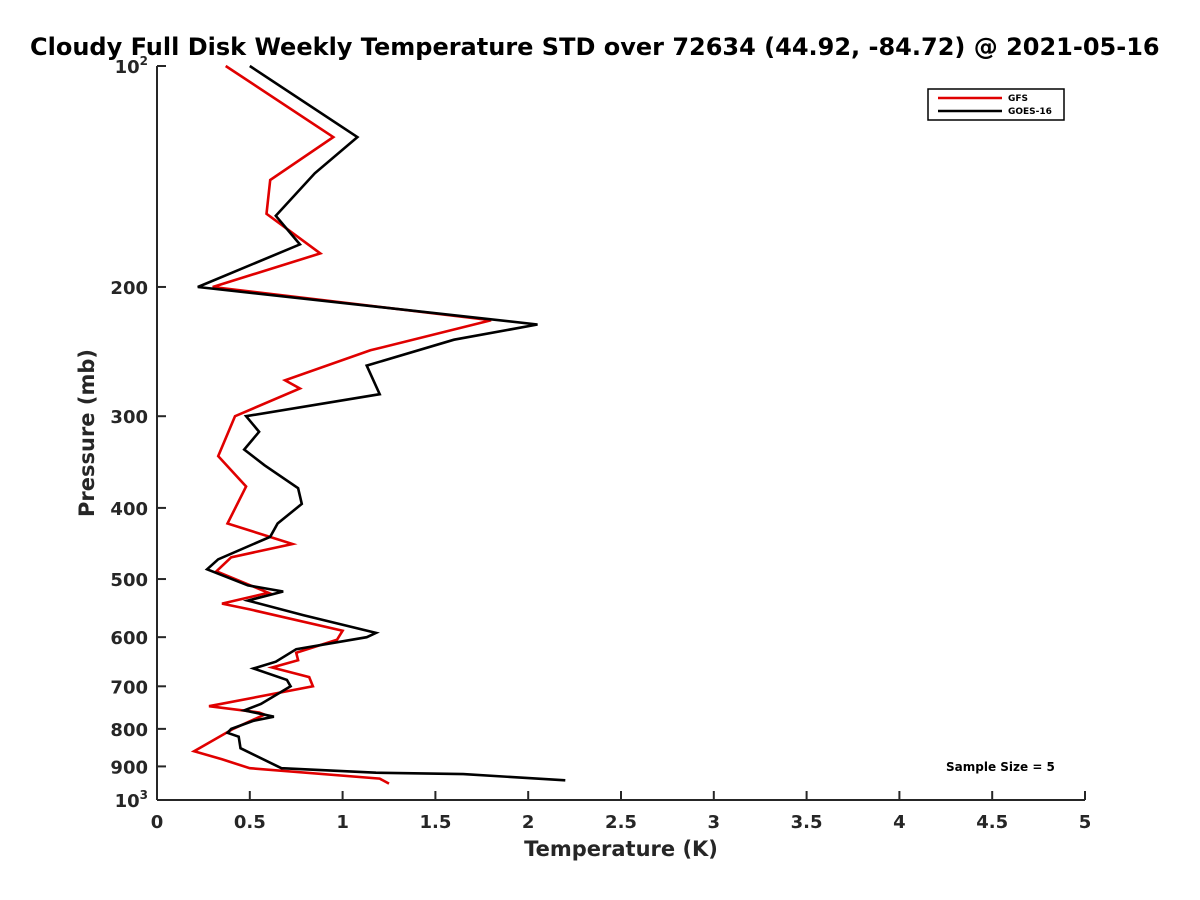 The image size is (1200, 900). I want to click on y-axis-label: Pressure (mb), so click(87, 433).